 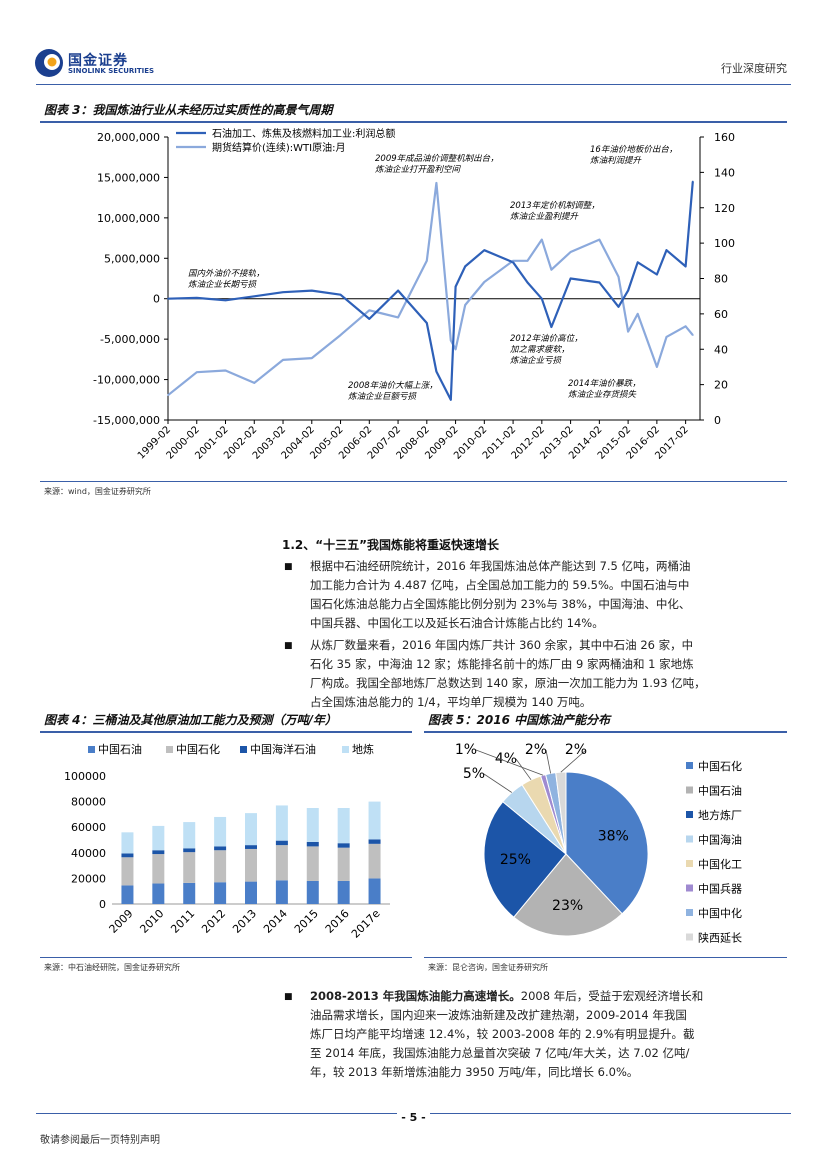 What do you see at coordinates (604, 389) in the screenshot?
I see `fig3-annotation: 2014年油价暴跌，炼油企业存货损失` at bounding box center [604, 389].